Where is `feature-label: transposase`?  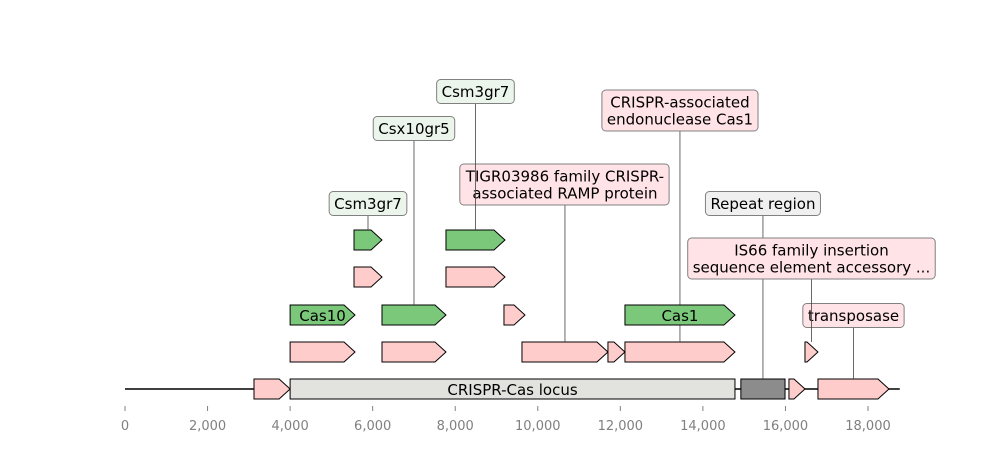
feature-label: transposase is located at coordinates (853, 316).